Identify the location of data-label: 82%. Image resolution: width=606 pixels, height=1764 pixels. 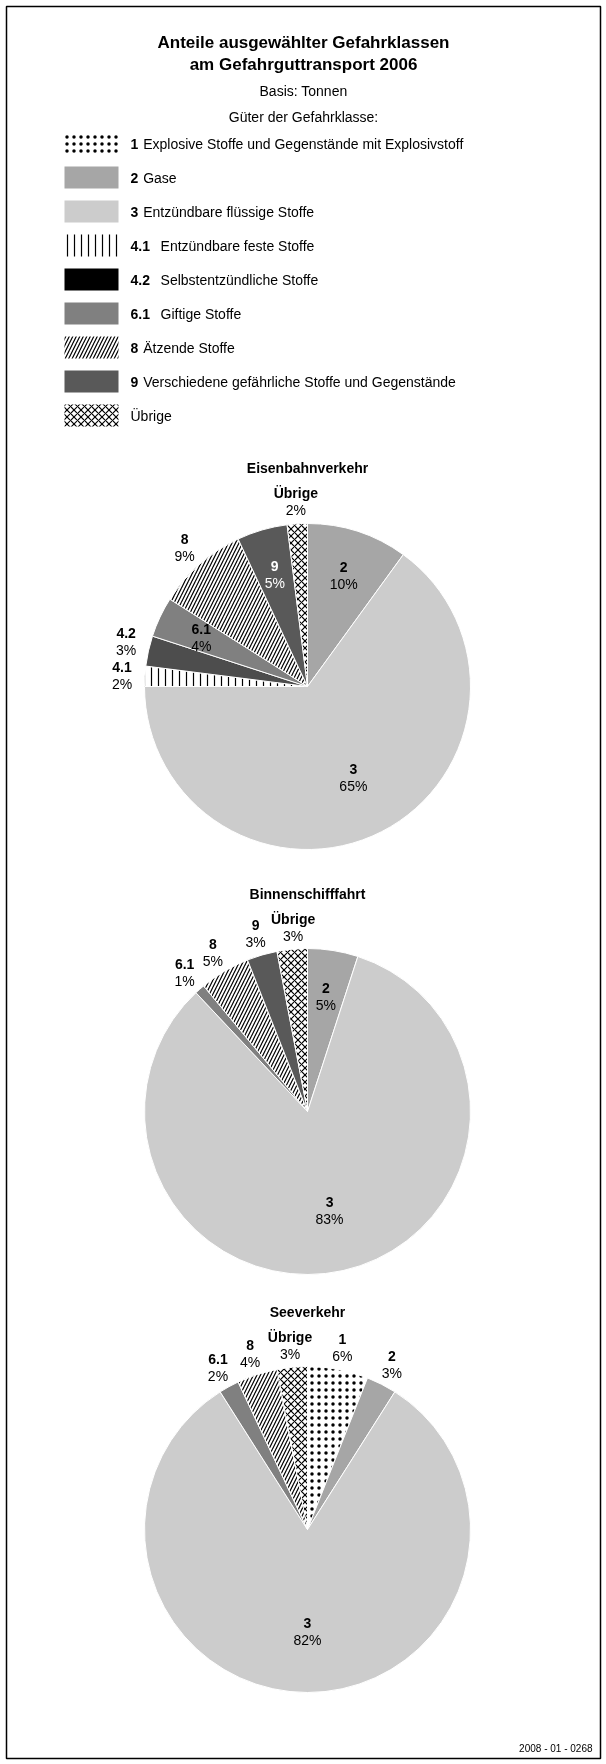
(307, 1639).